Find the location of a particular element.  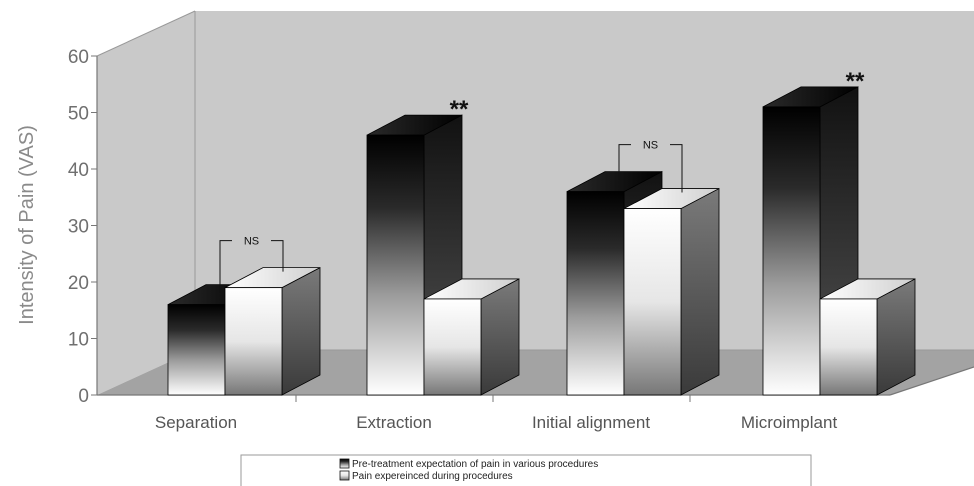

bar-experienced-0-front is located at coordinates (253, 341).